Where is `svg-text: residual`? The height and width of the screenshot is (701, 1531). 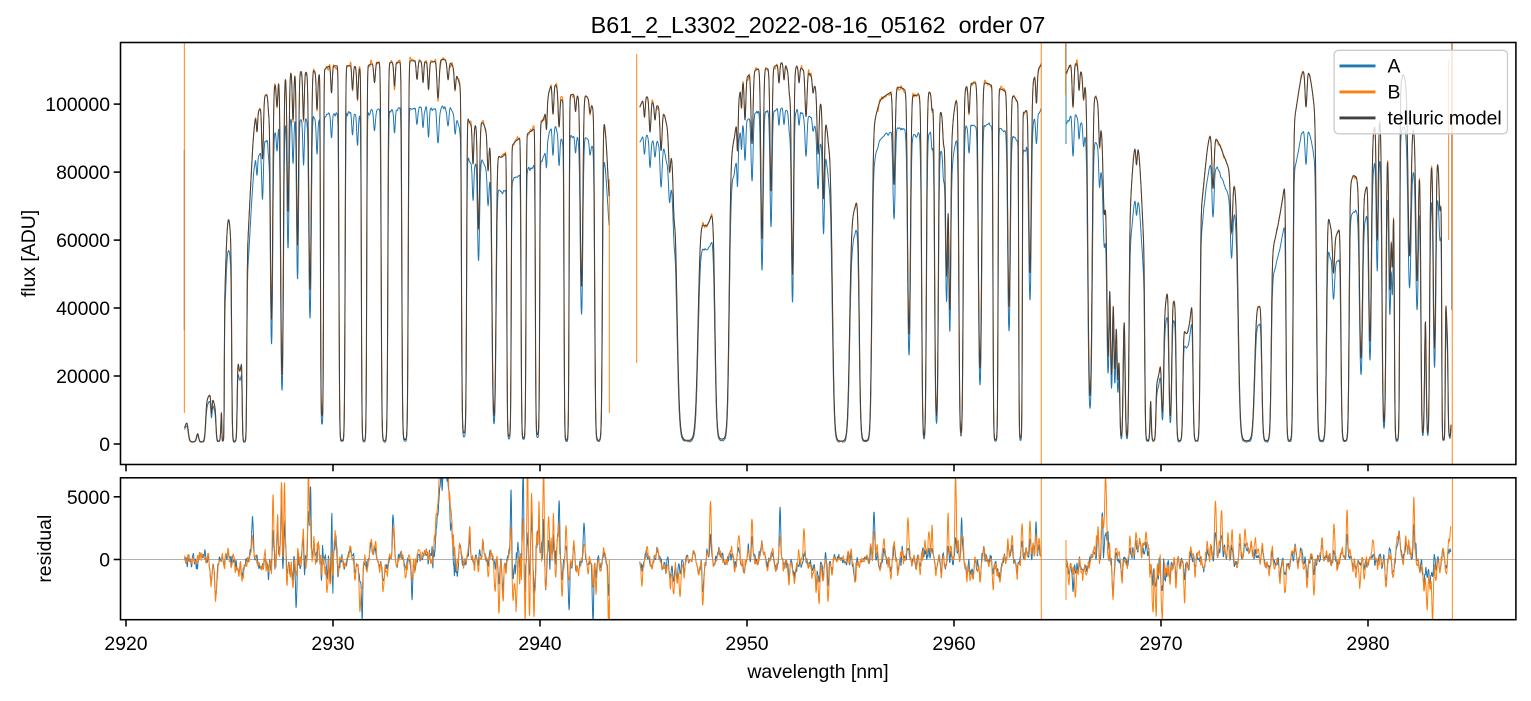 svg-text: residual is located at coordinates (45, 549).